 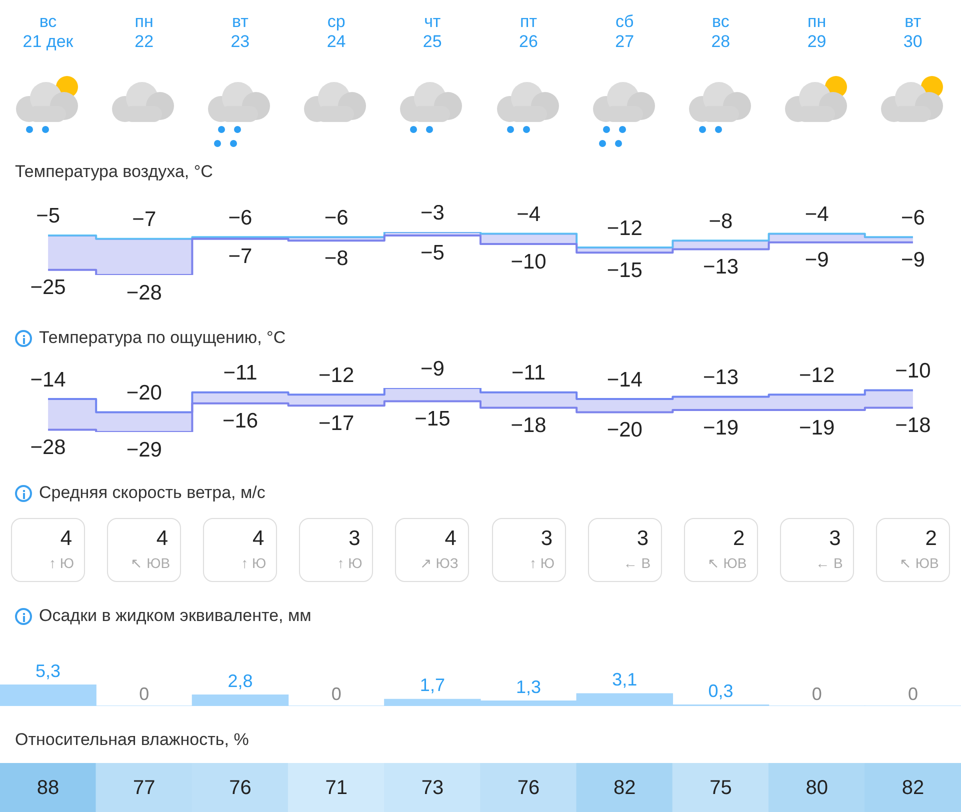 I want to click on data-label: 75, so click(x=721, y=788).